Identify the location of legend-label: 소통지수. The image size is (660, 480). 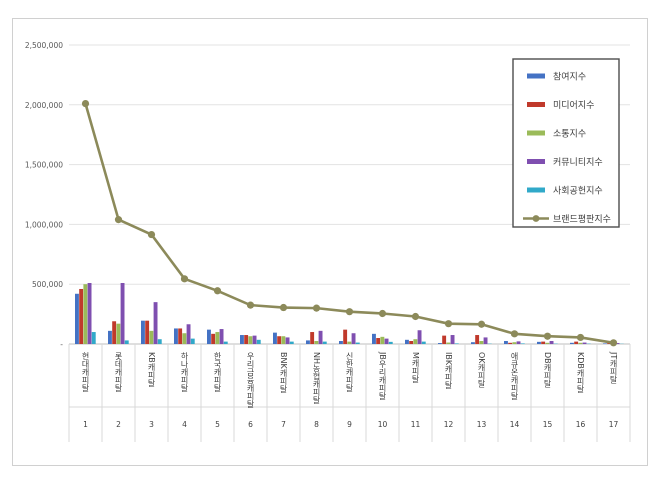
(569, 134).